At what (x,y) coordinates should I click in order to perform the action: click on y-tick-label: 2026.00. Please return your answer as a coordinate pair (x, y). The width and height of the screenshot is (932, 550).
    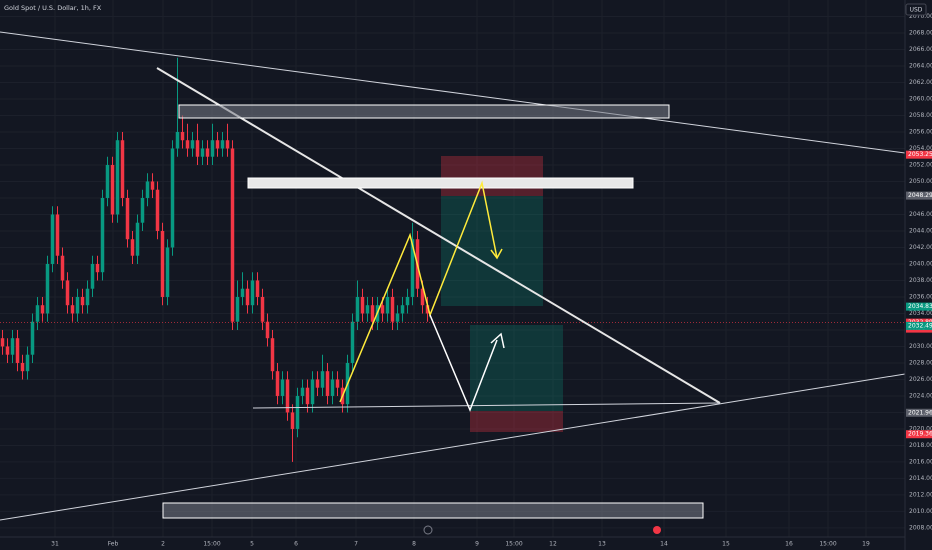
    Looking at the image, I should click on (920, 379).